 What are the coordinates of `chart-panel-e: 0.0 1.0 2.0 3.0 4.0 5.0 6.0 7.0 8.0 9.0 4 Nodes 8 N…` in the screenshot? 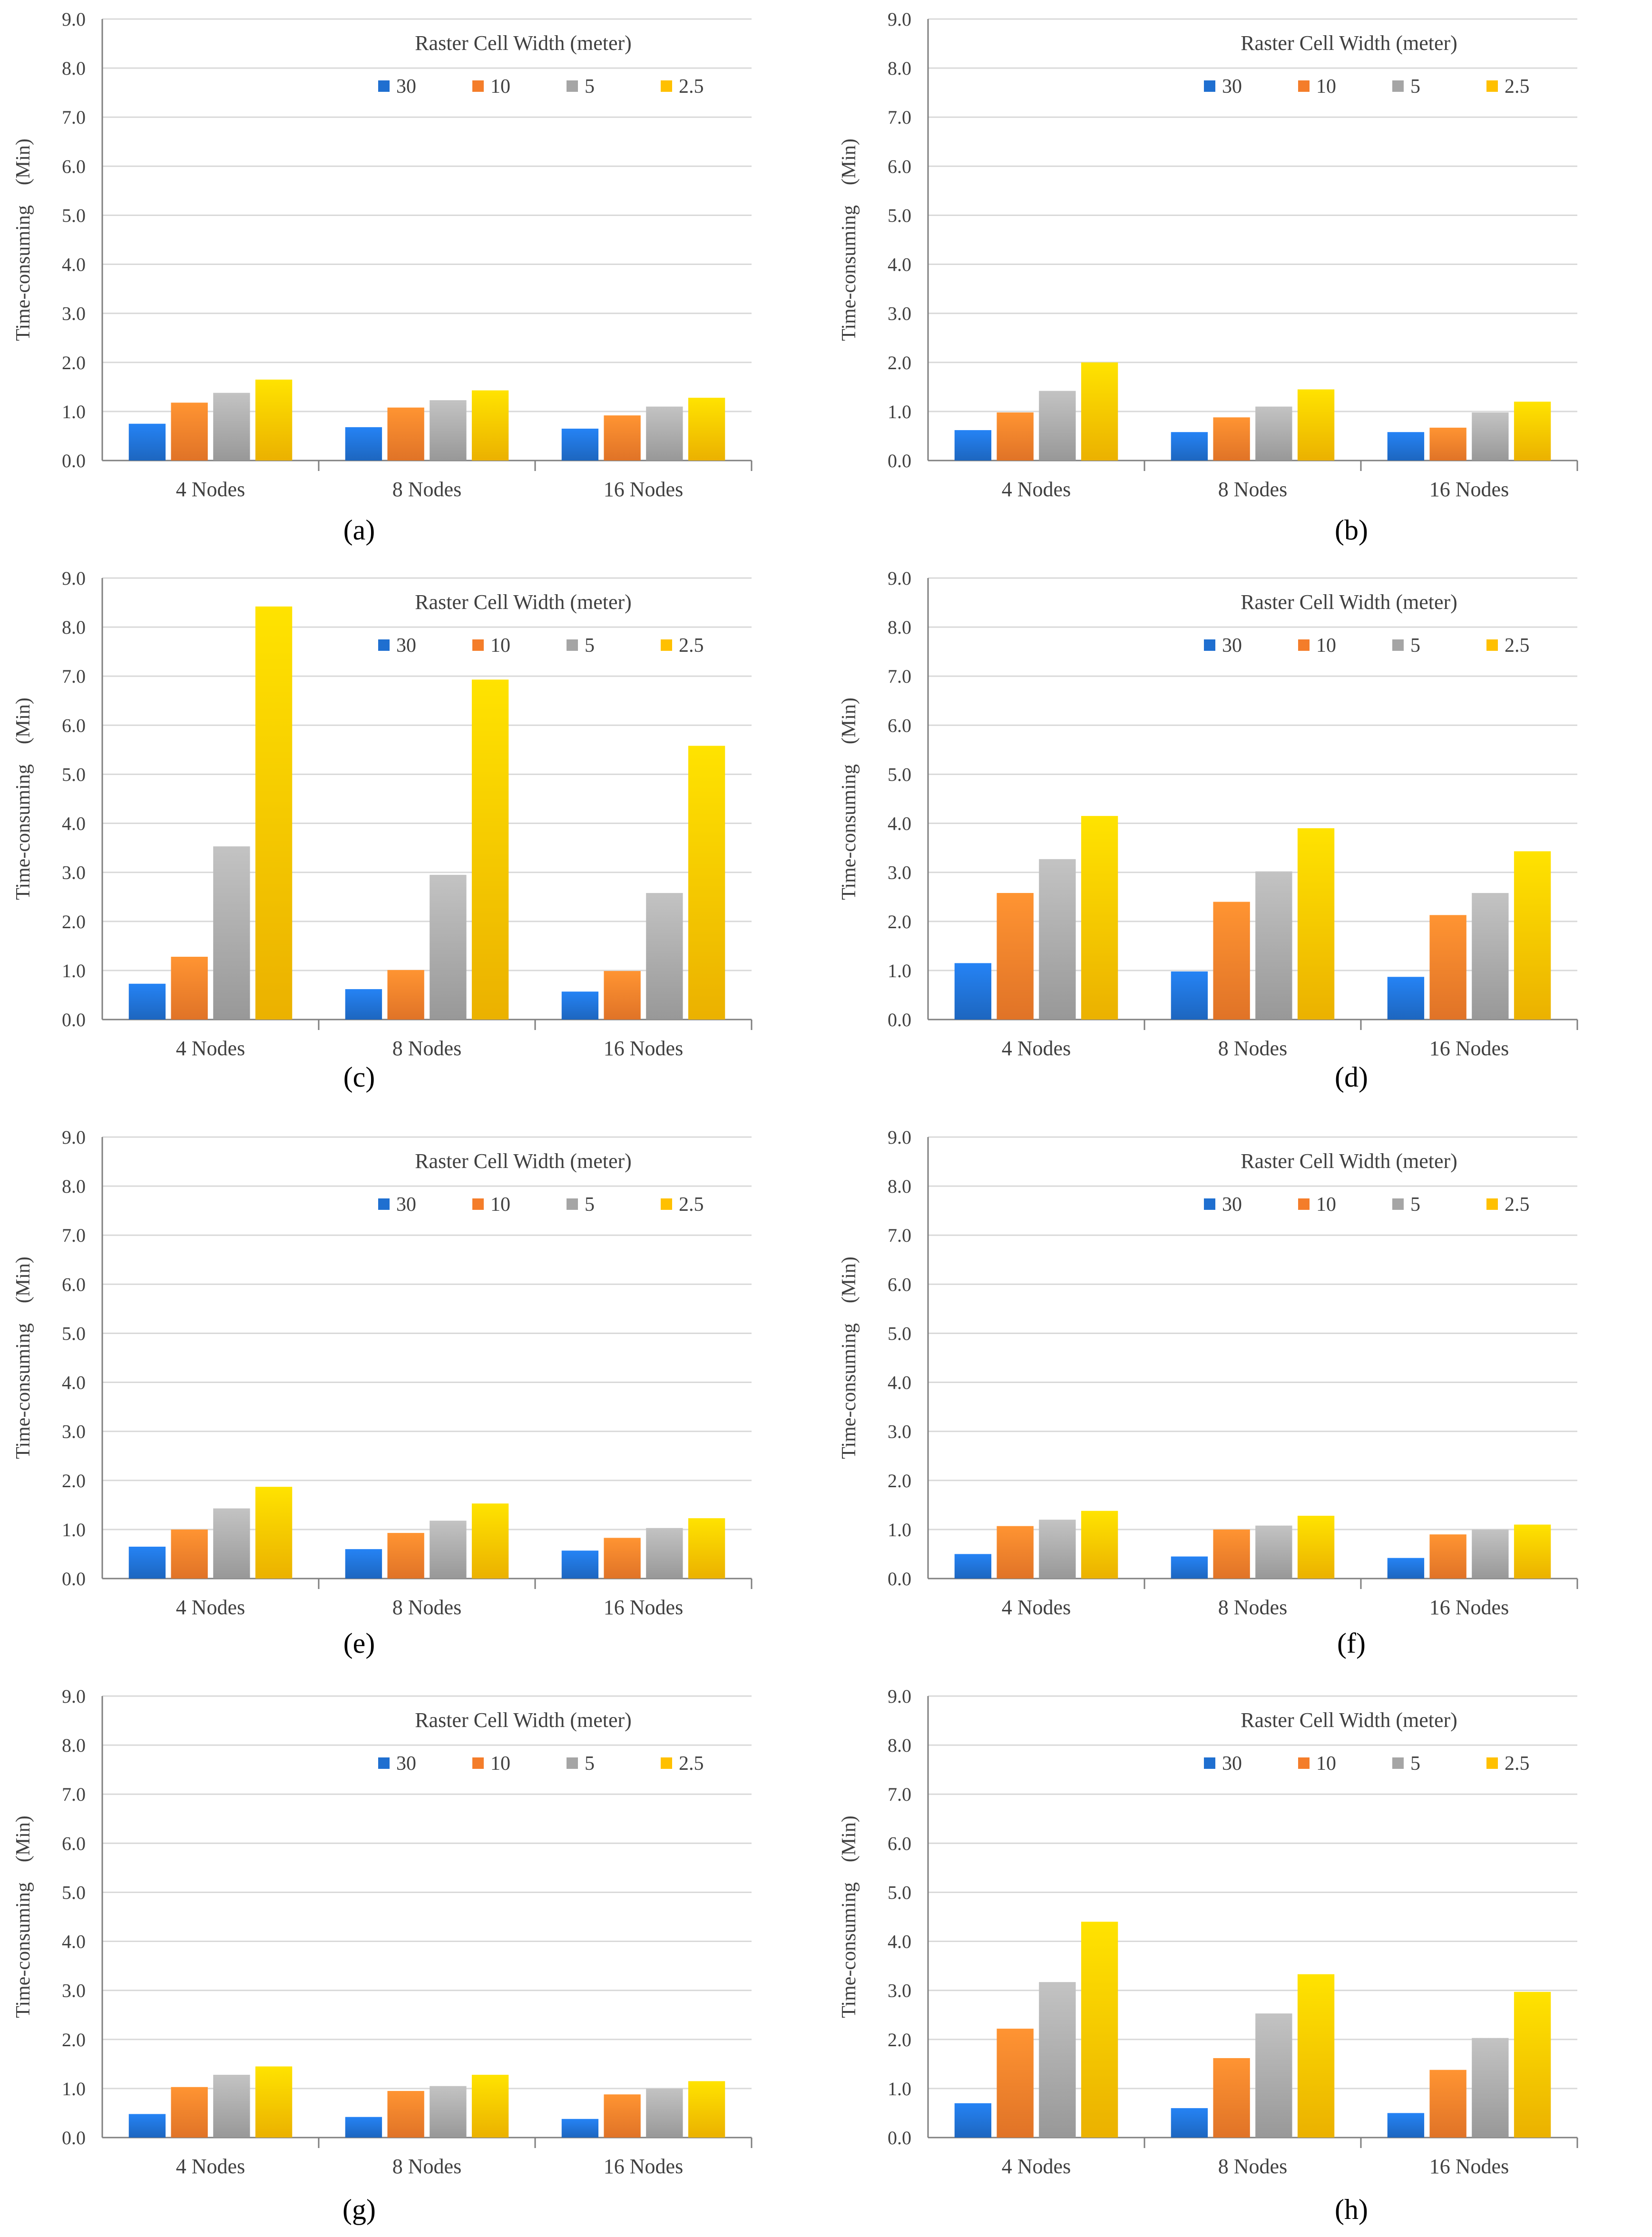 It's located at (413, 1397).